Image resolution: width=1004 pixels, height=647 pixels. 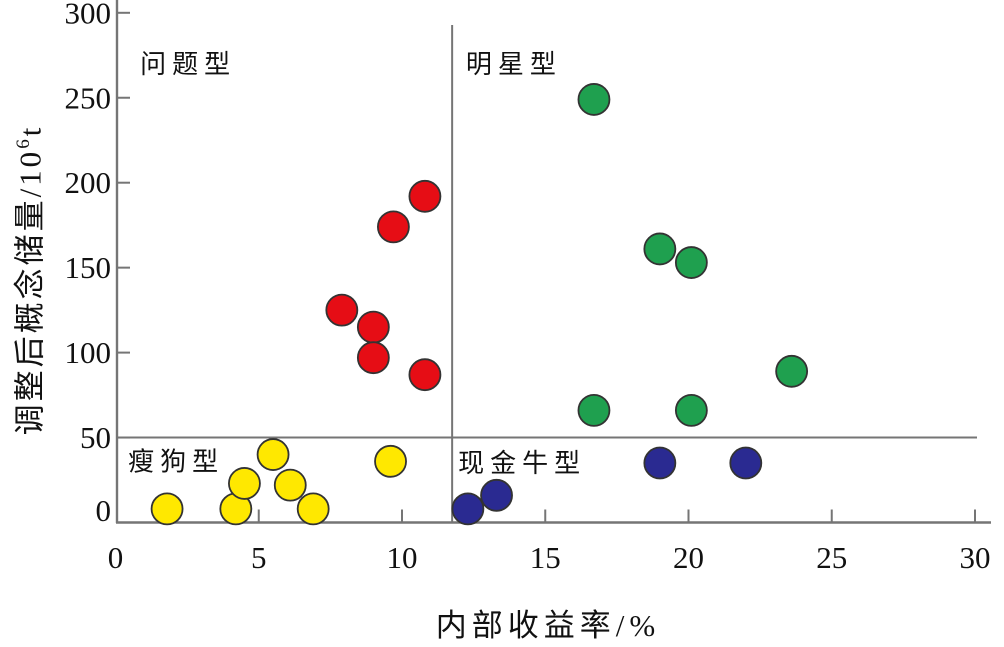 I want to click on y-tick-label: 50, so click(x=95, y=437).